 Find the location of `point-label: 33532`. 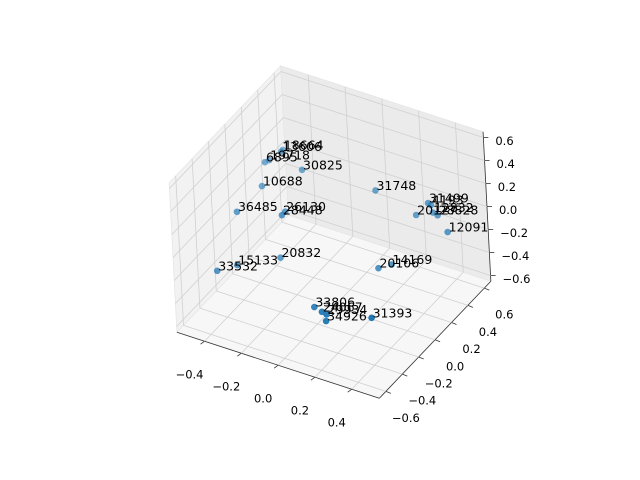

point-label: 33532 is located at coordinates (238, 265).